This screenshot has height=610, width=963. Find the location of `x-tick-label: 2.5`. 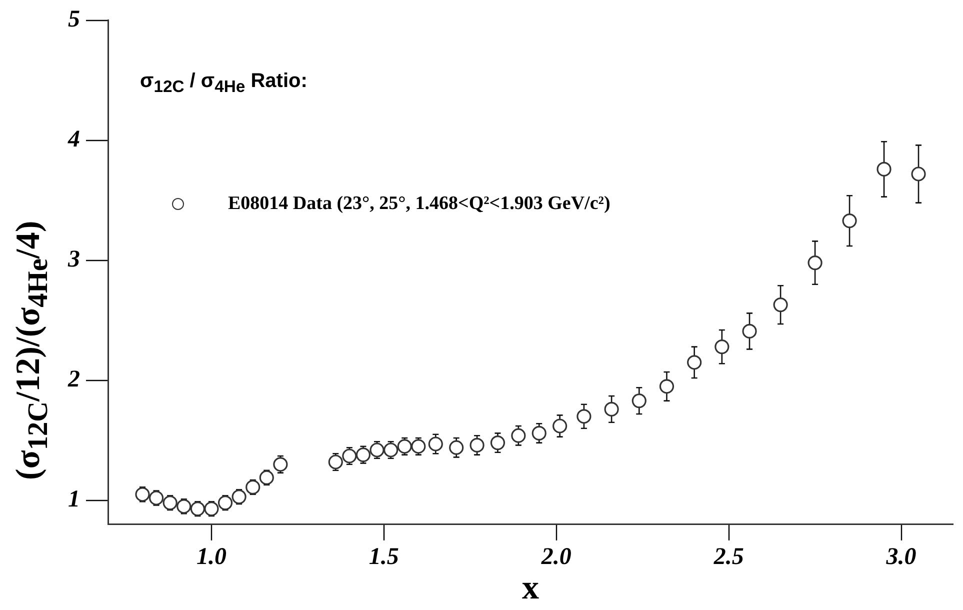

x-tick-label: 2.5 is located at coordinates (728, 557).